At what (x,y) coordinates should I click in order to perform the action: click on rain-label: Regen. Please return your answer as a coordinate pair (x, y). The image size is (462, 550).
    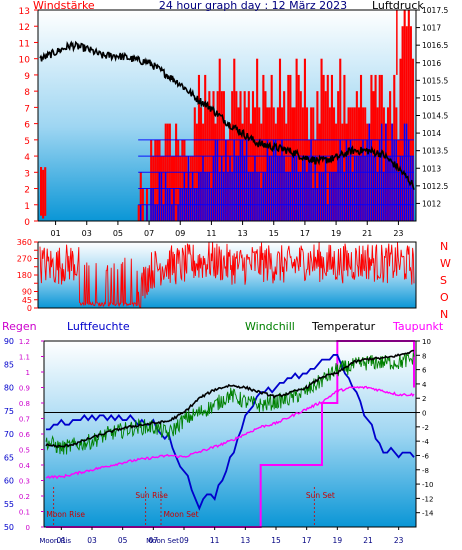
    Looking at the image, I should click on (19, 326).